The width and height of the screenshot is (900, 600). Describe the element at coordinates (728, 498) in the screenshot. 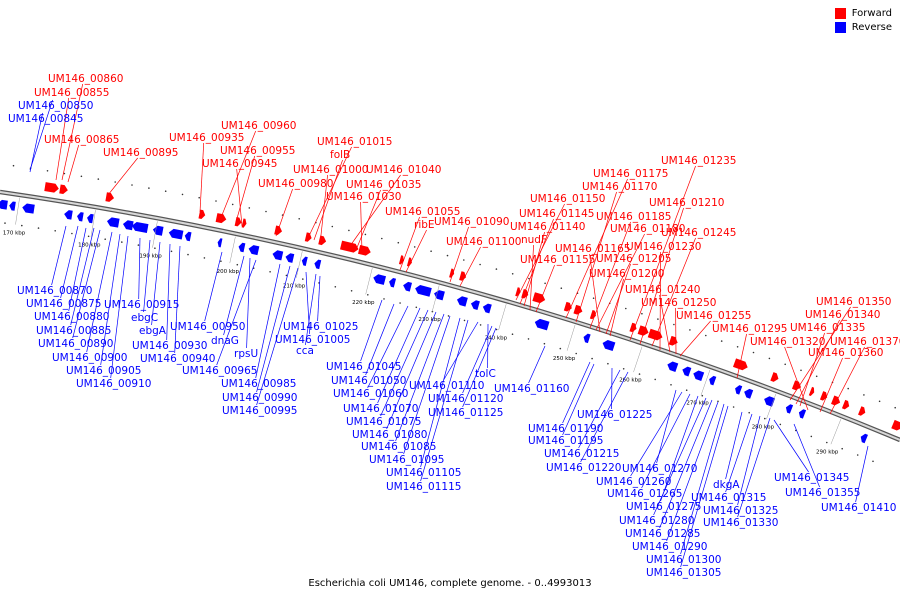

I see `gene-label: UM146_01315` at that location.